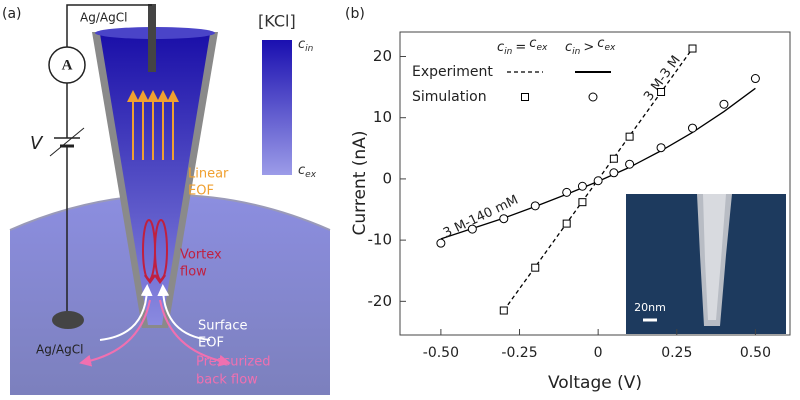  I want to click on flow-label: back flow, so click(227, 380).